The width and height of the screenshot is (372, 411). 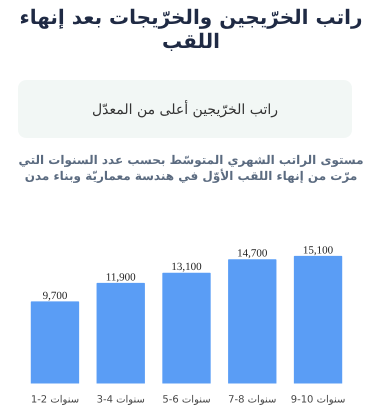 I want to click on data-label: 13,100, so click(x=186, y=267).